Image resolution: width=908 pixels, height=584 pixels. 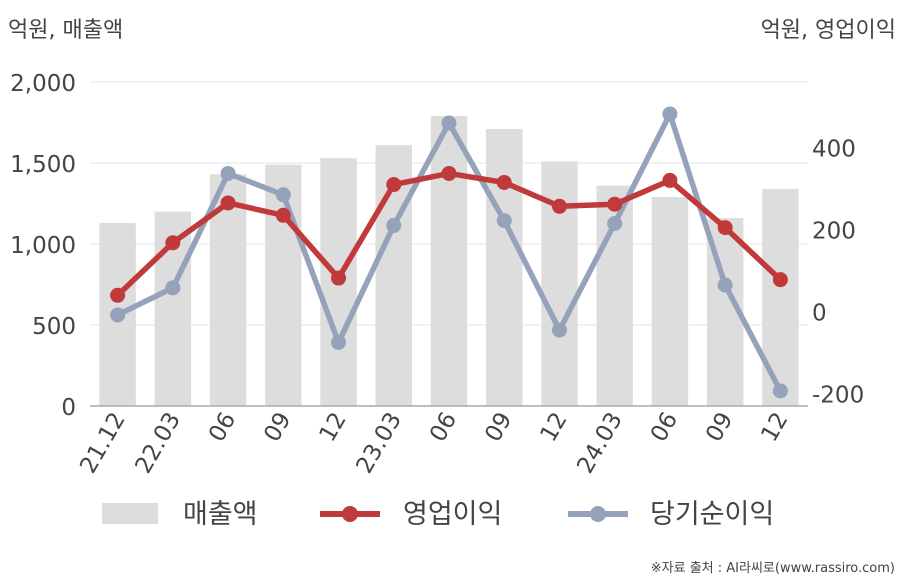 I want to click on right-axis-ticks: -200 0 200 400, so click(x=838, y=273).